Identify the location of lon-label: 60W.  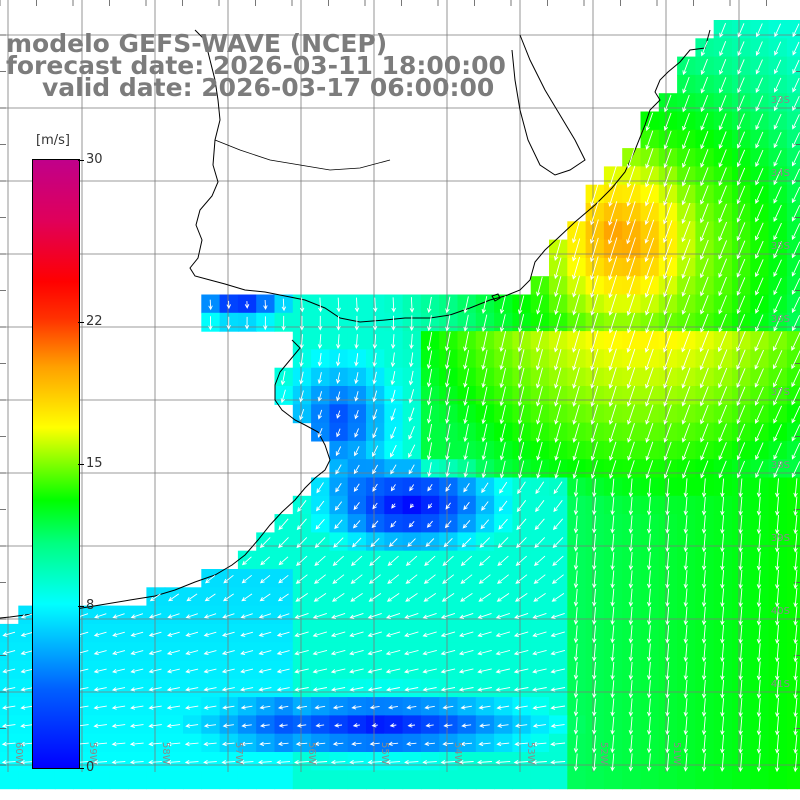
(18, 753).